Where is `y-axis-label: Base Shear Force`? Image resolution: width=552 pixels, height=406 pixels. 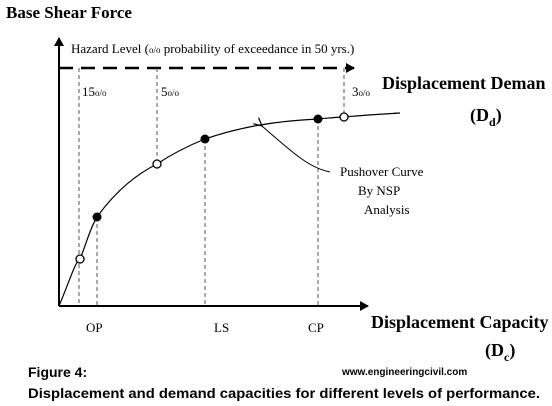
y-axis-label: Base Shear Force is located at coordinates (69, 12).